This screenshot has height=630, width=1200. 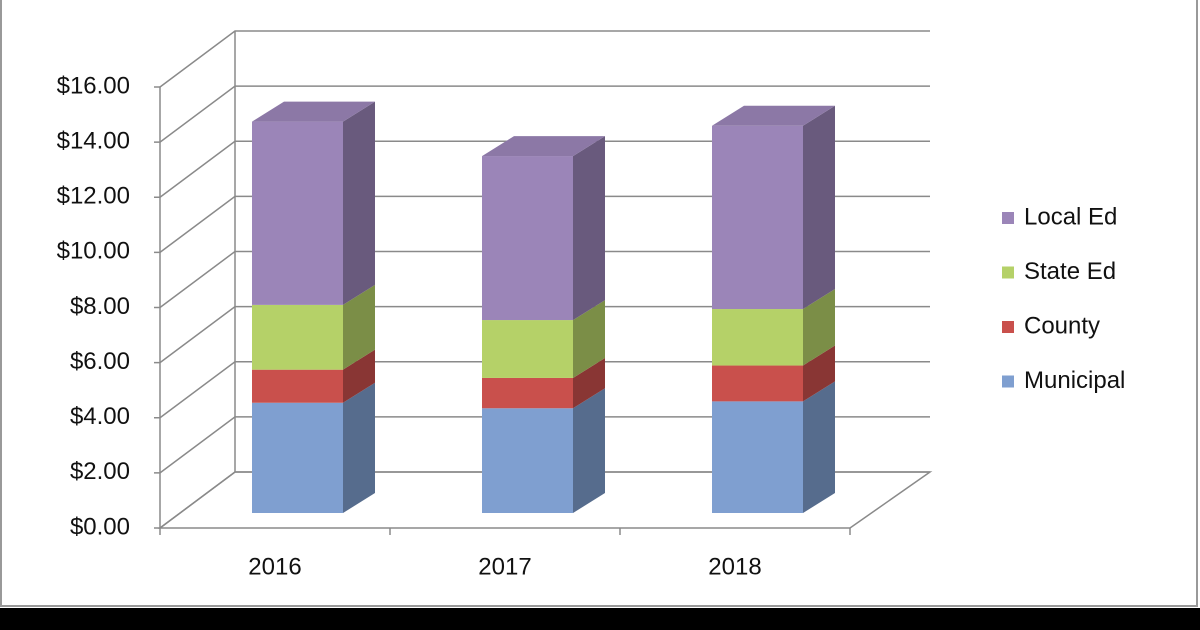 What do you see at coordinates (100, 416) in the screenshot?
I see `y-tick-label: $4.00` at bounding box center [100, 416].